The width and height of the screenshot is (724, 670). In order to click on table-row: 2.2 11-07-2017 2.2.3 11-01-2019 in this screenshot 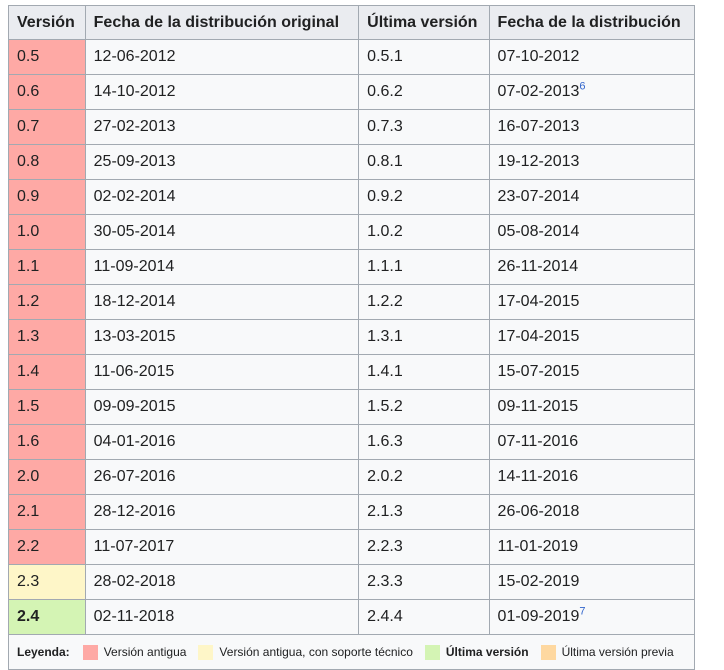, I will do `click(351, 547)`.